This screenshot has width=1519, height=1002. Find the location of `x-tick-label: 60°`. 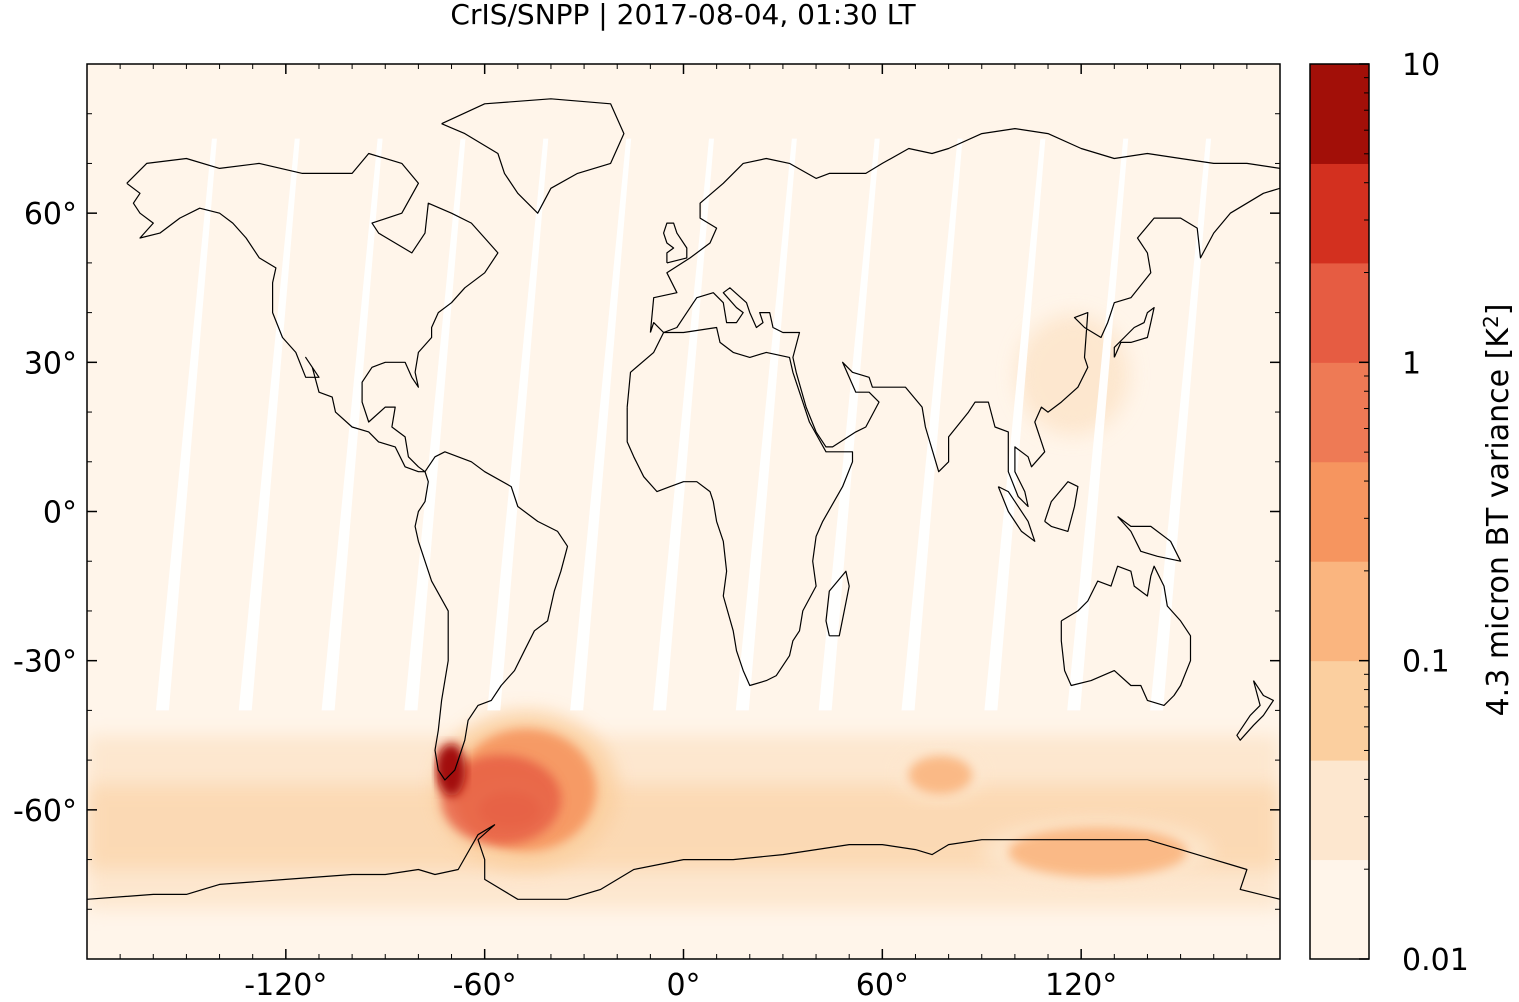

x-tick-label: 60° is located at coordinates (882, 985).